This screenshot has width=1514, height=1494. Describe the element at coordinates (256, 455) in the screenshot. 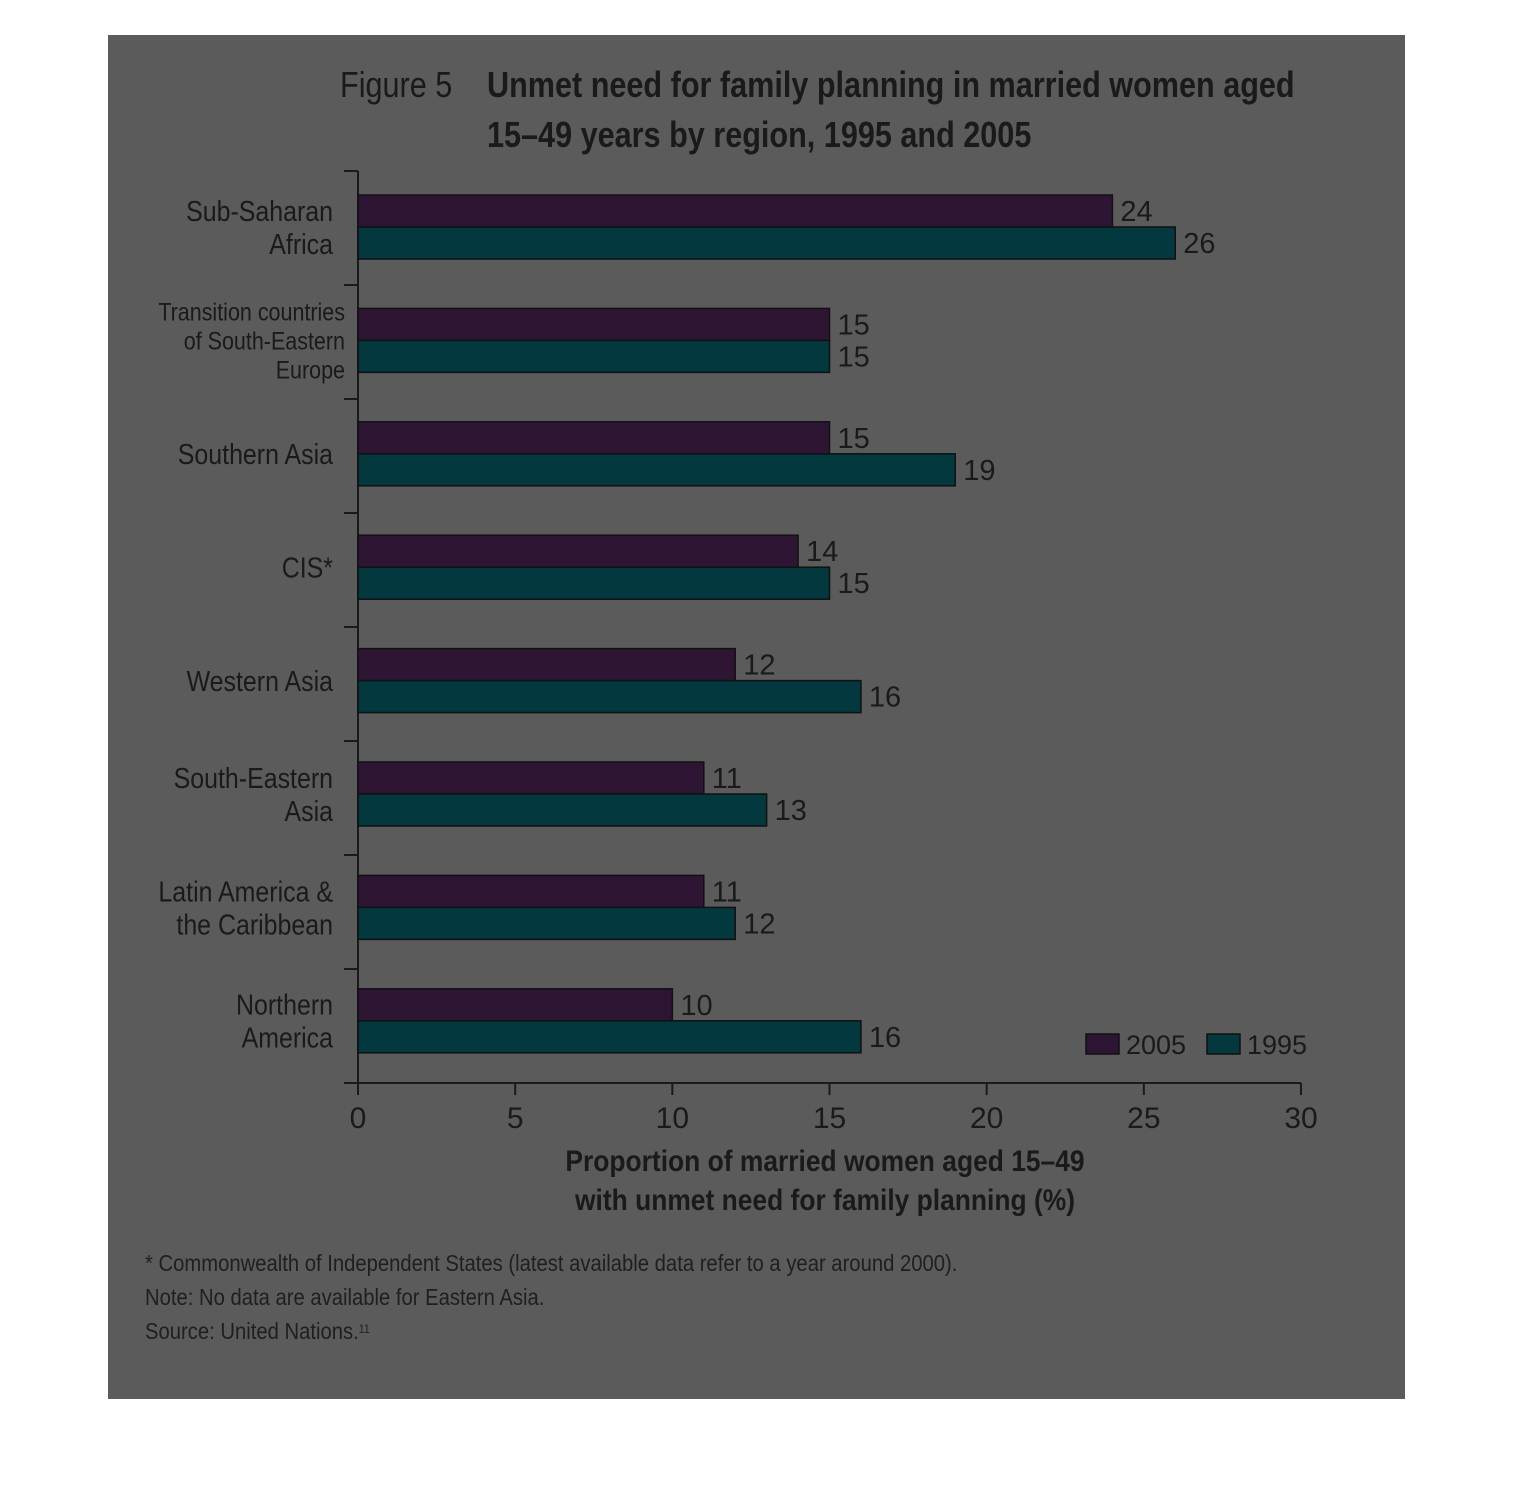

I see `category-label: Southern Asia` at that location.